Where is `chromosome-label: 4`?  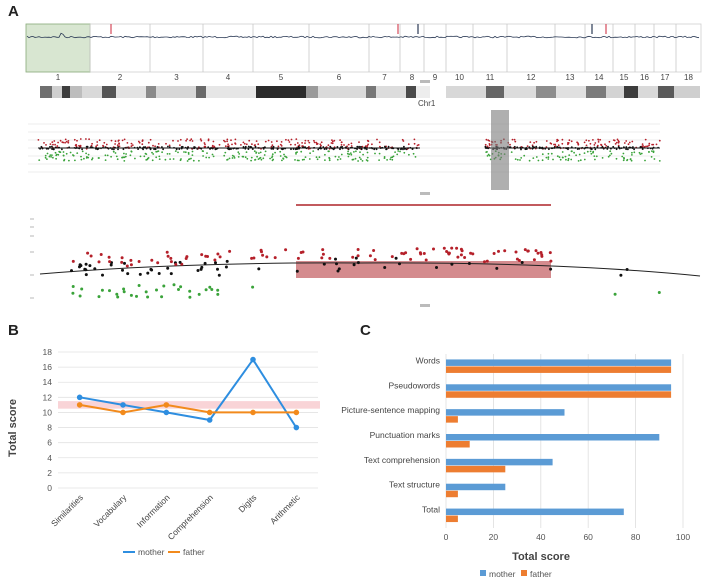 chromosome-label: 4 is located at coordinates (228, 77).